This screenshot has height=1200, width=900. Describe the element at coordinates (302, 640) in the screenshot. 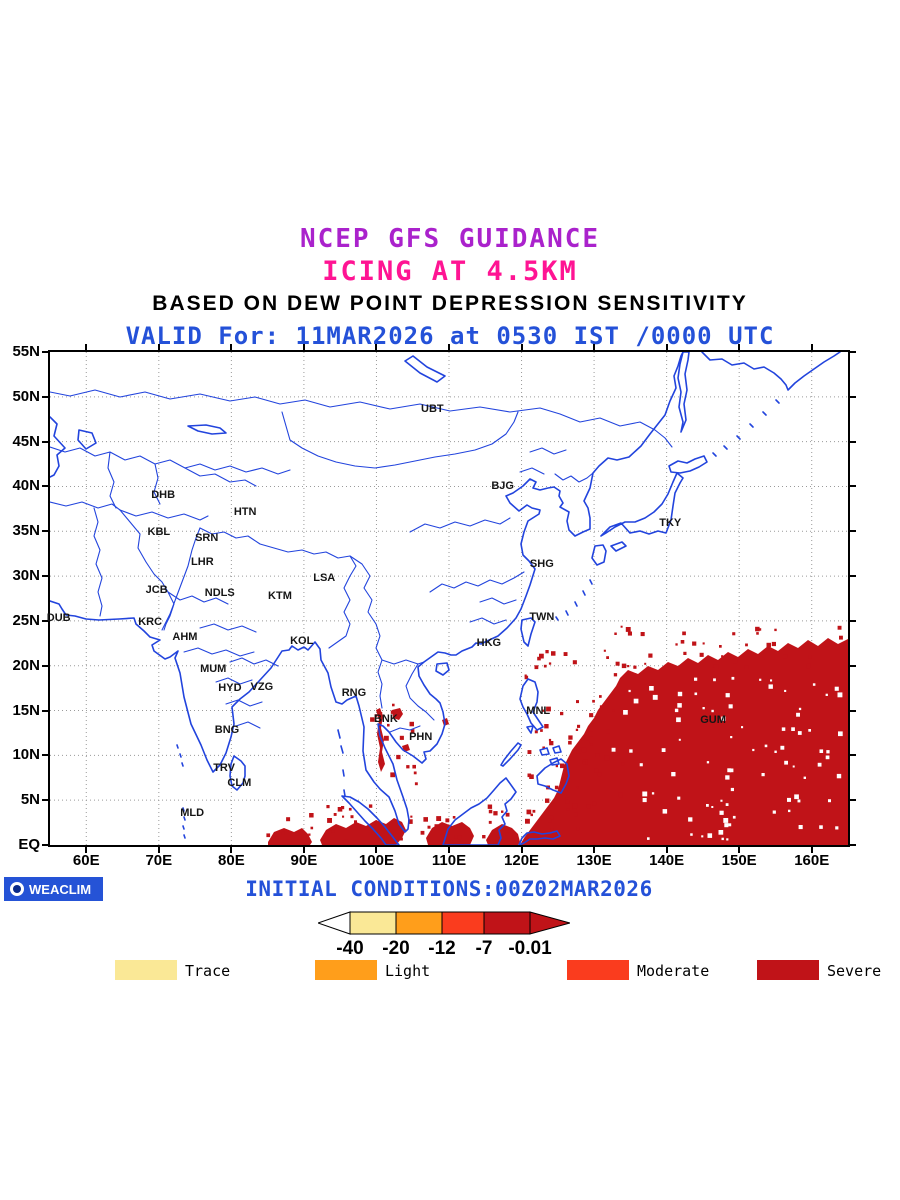

I see `station-label-kol: KOL` at that location.